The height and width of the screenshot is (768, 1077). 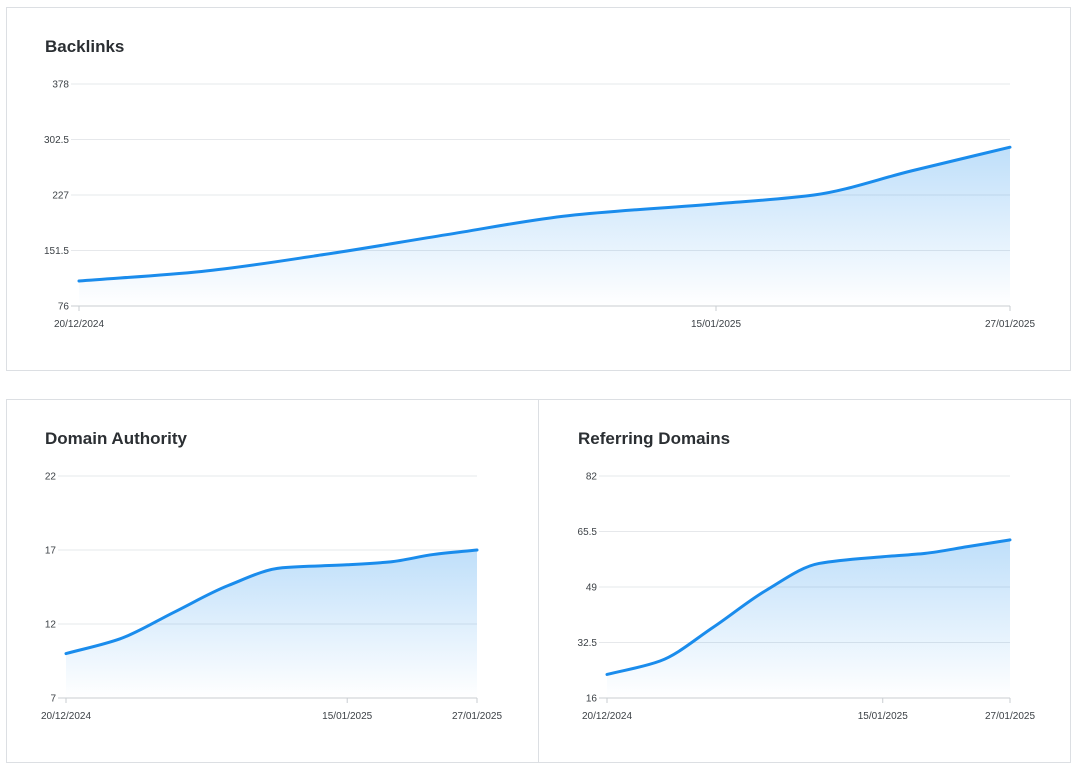 I want to click on y-tick-label: 7, so click(x=53, y=699).